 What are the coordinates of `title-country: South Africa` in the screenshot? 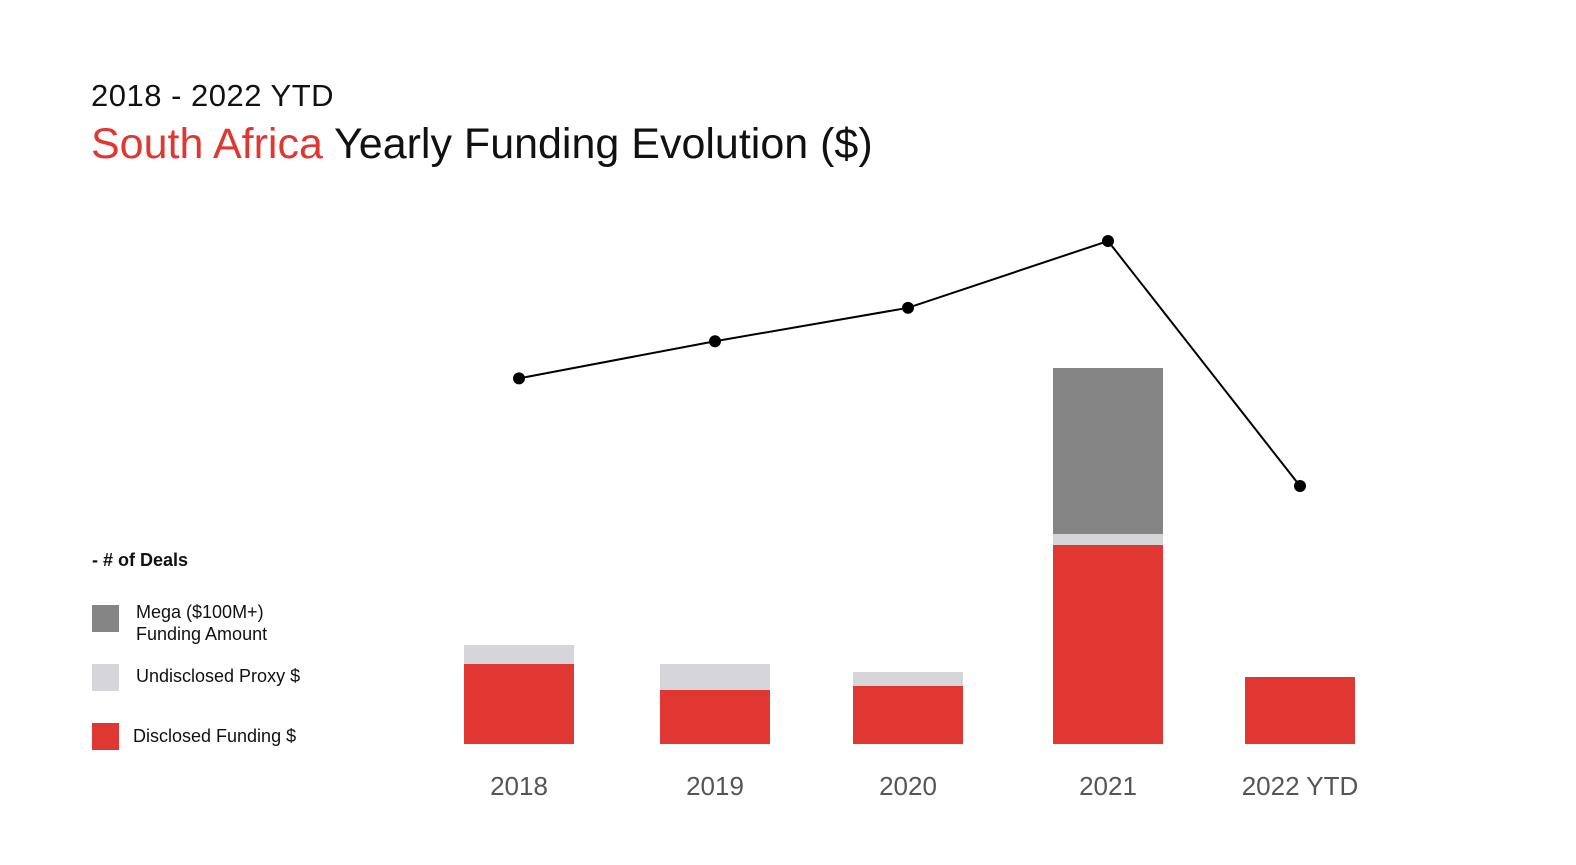 It's located at (207, 144).